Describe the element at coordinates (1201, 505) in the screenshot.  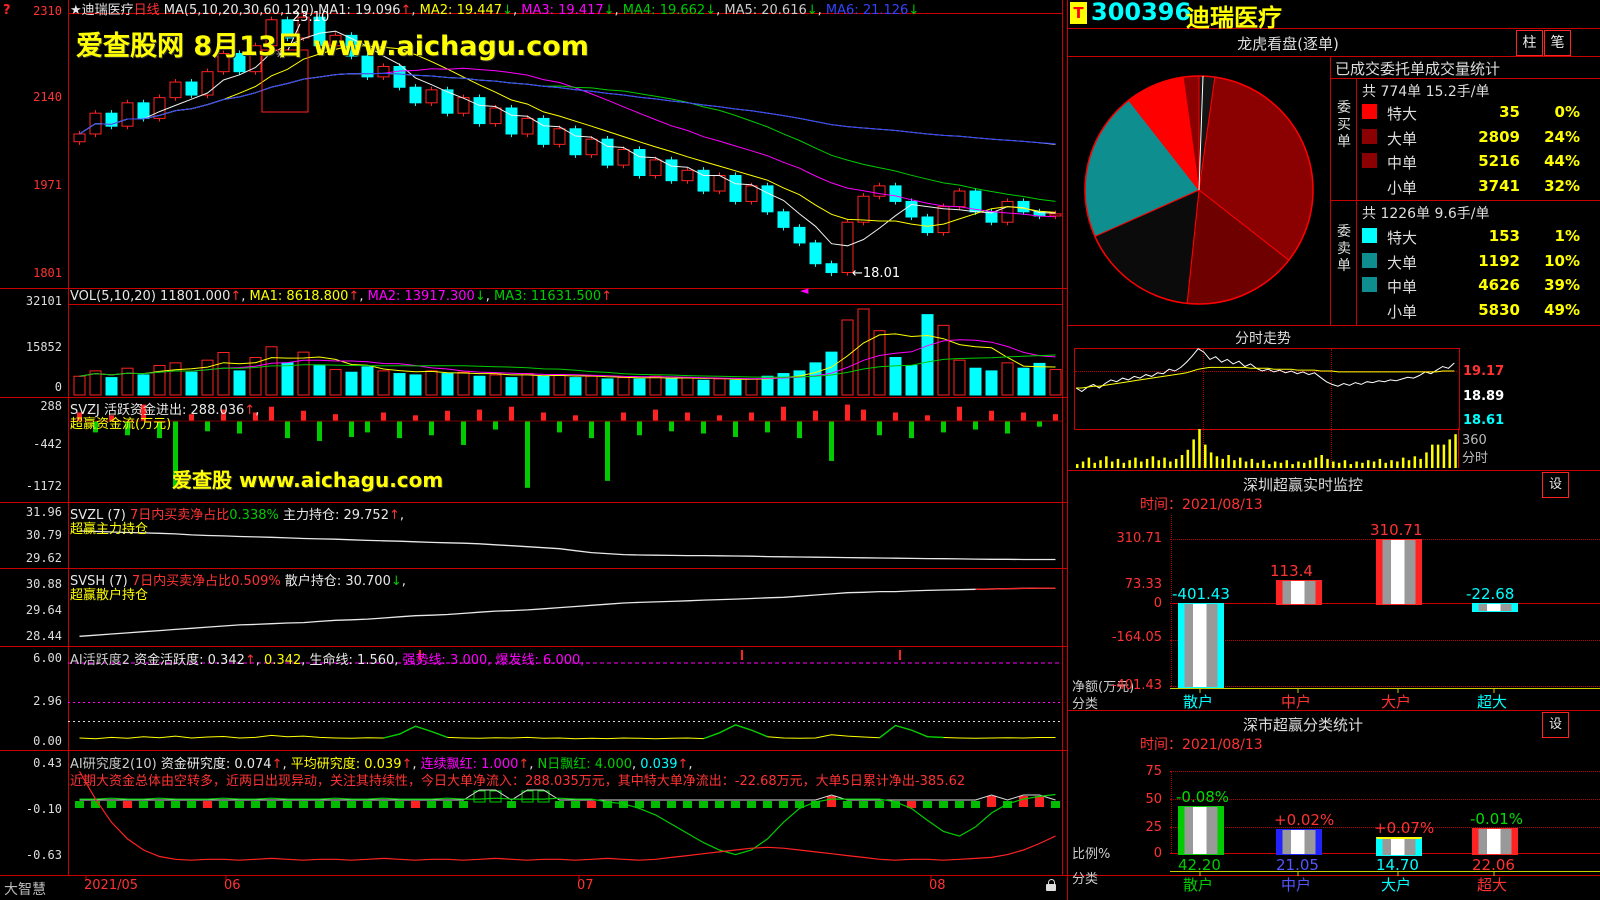
I see `monitor-time: 时间：2021/08/13` at that location.